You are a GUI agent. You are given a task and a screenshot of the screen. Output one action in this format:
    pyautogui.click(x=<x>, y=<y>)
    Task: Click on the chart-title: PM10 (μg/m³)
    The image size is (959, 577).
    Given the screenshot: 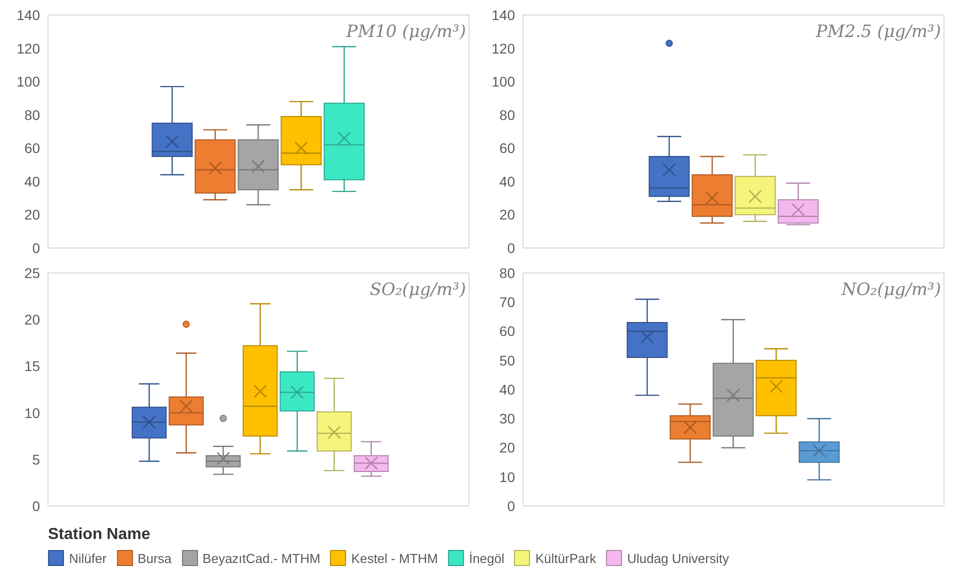 What is the action you would take?
    pyautogui.click(x=406, y=32)
    